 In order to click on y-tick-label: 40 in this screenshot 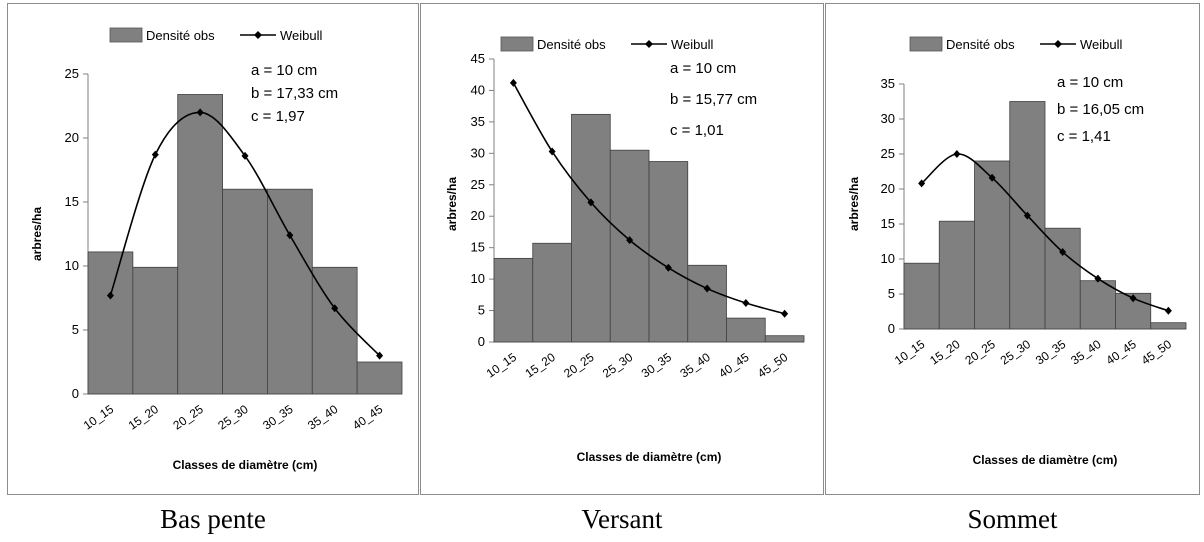, I will do `click(478, 89)`.